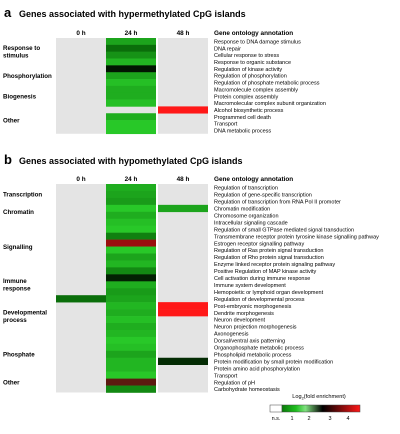  I want to click on row-label: Organophosphate metabolic process, so click(259, 349).